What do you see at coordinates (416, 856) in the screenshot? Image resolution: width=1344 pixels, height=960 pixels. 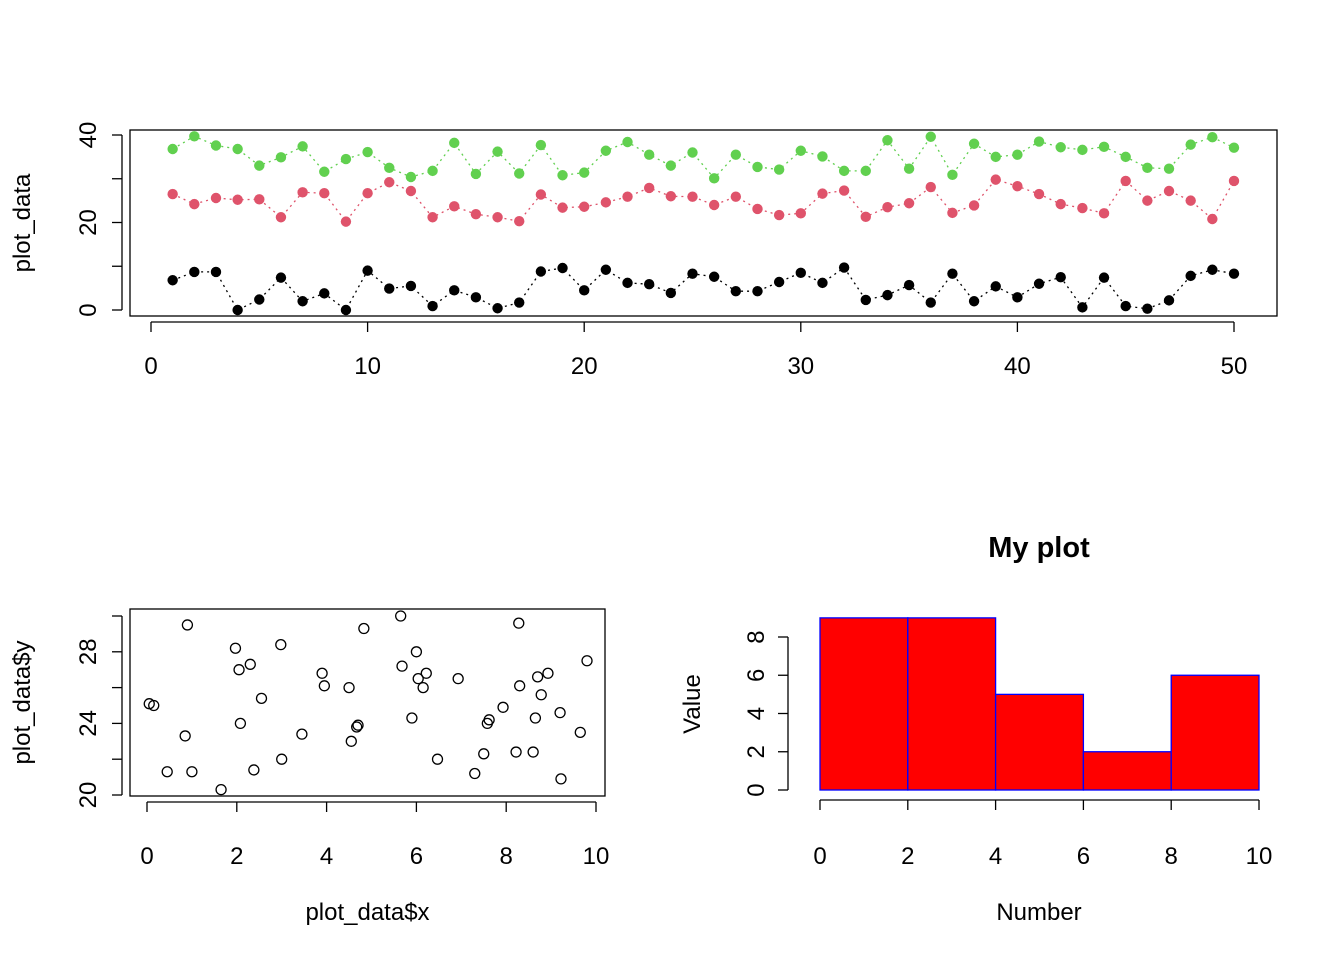 I see `scatter-x-tick-label: 6` at bounding box center [416, 856].